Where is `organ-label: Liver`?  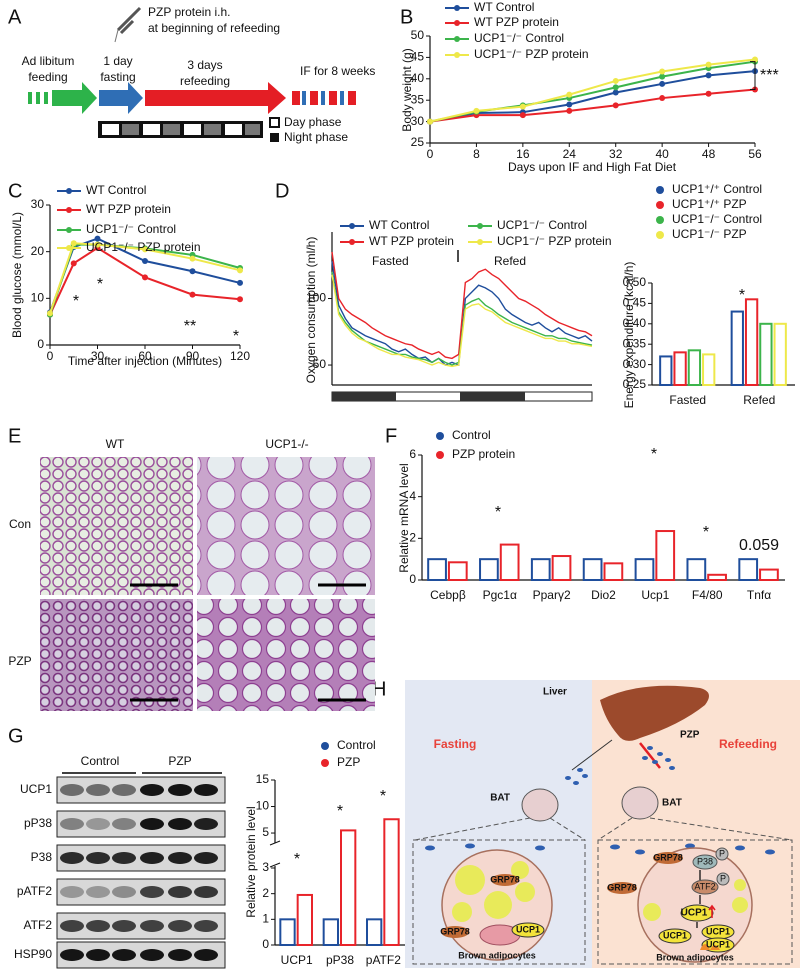 organ-label: Liver is located at coordinates (555, 692).